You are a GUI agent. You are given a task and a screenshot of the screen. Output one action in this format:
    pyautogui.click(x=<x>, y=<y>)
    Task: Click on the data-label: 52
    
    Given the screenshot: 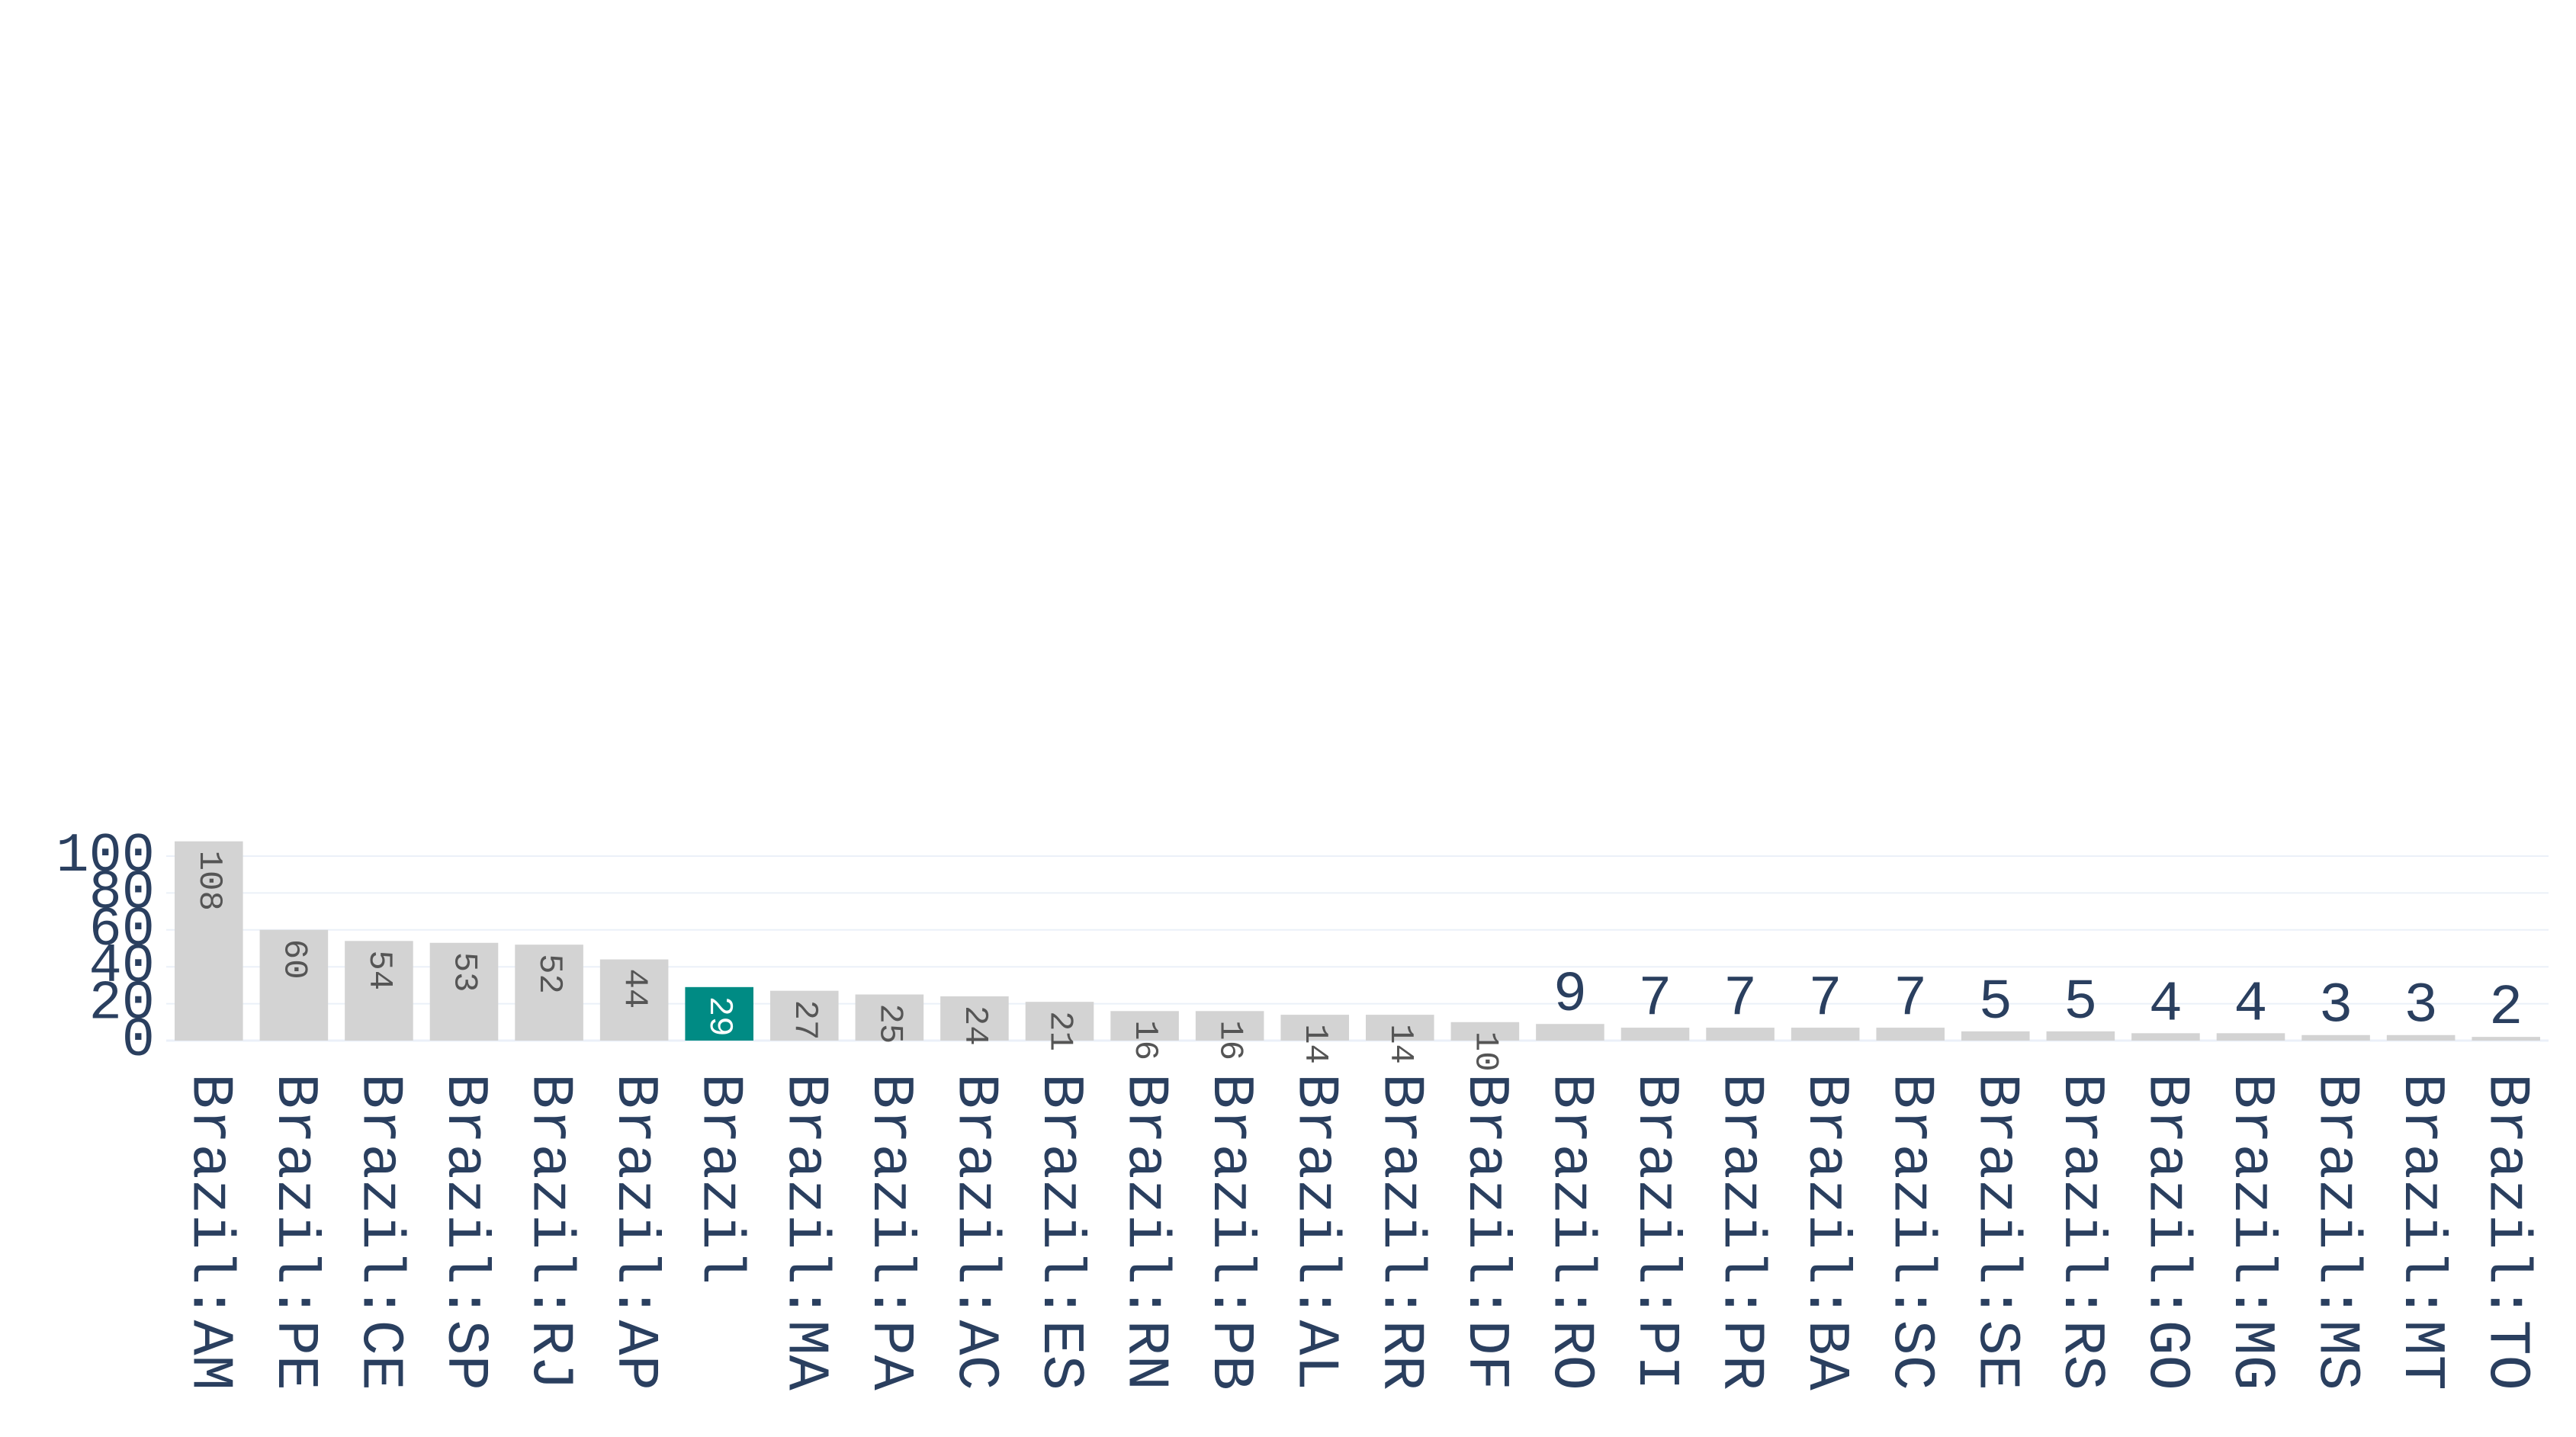 What is the action you would take?
    pyautogui.click(x=549, y=974)
    